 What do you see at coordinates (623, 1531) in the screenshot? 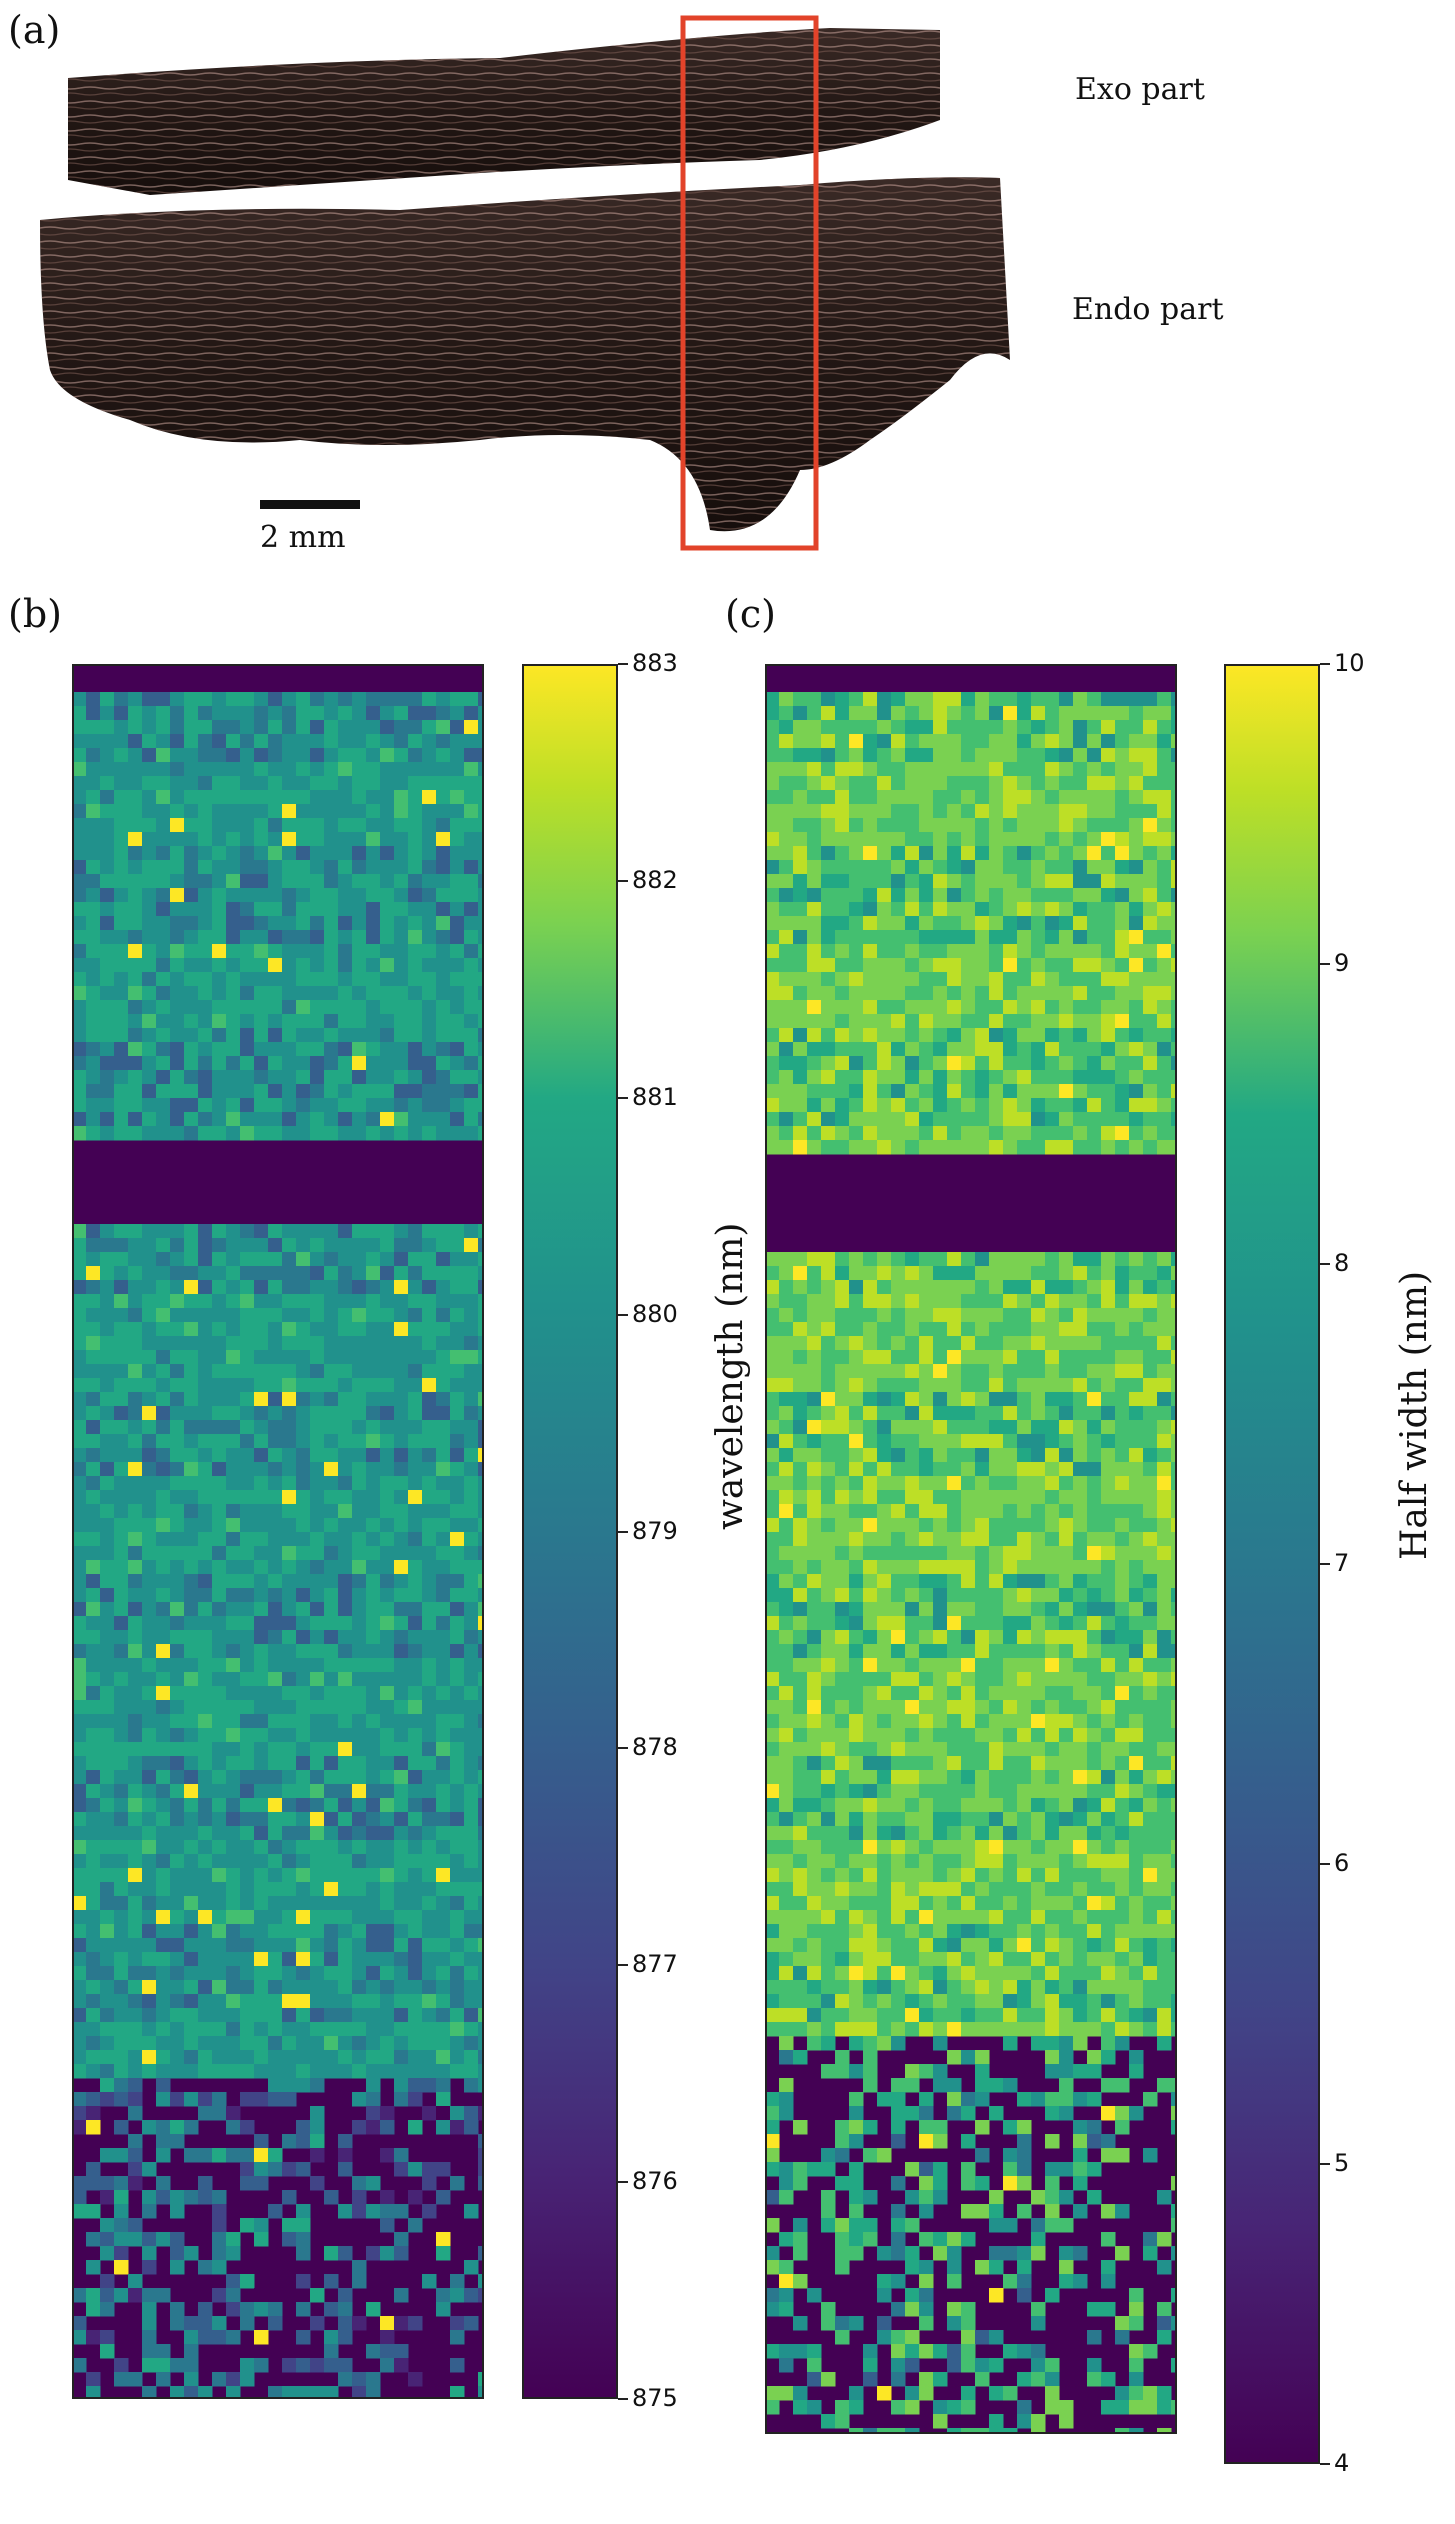
I see `colorbar-tick-mark` at bounding box center [623, 1531].